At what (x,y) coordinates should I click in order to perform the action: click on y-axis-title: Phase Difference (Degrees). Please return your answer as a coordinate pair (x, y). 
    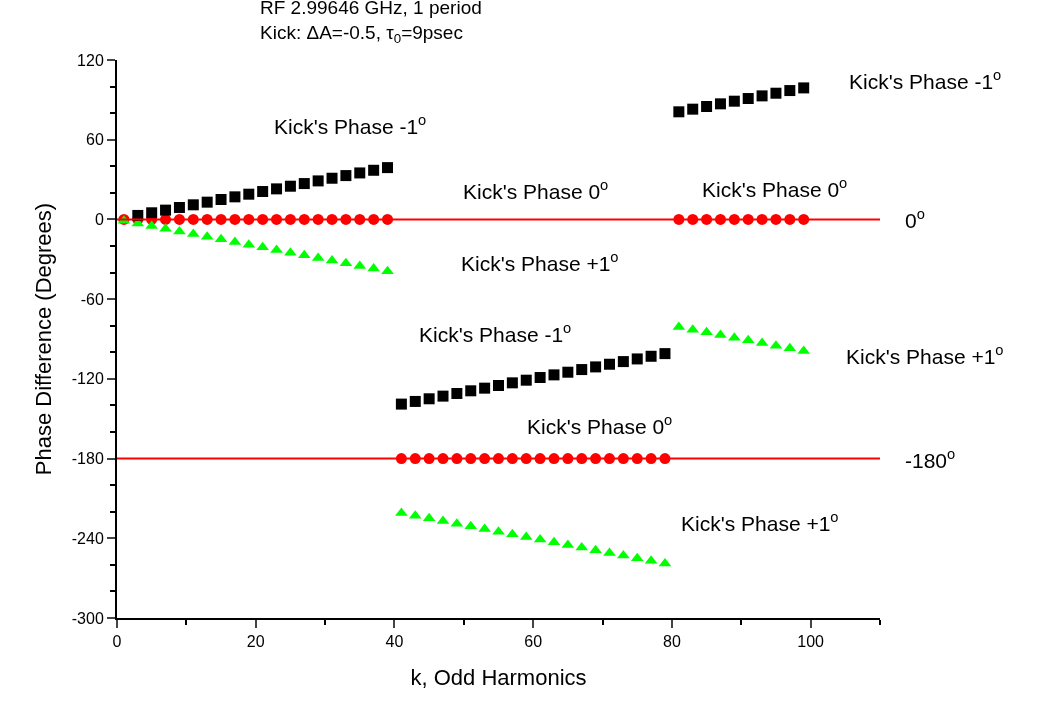
    Looking at the image, I should click on (44, 339).